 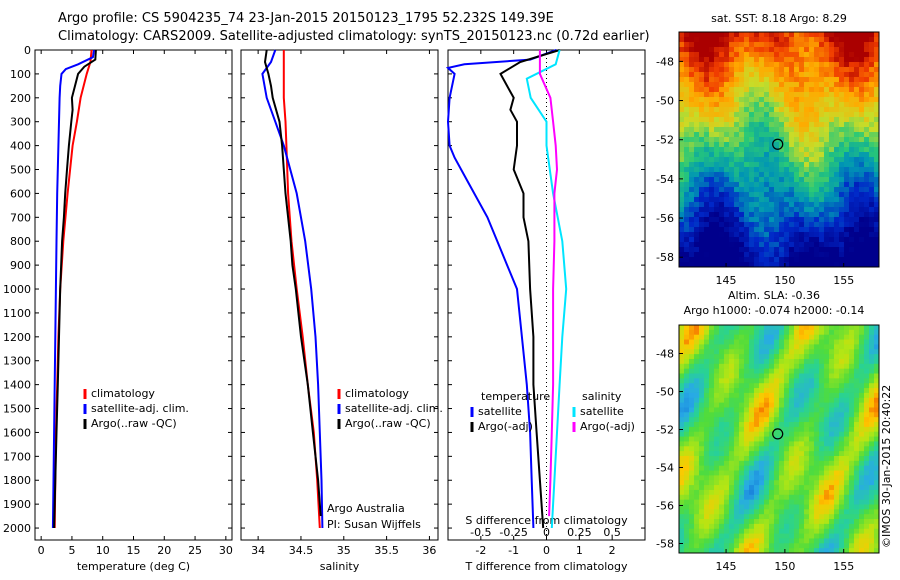 I want to click on series-t-satellite, so click(x=501, y=289).